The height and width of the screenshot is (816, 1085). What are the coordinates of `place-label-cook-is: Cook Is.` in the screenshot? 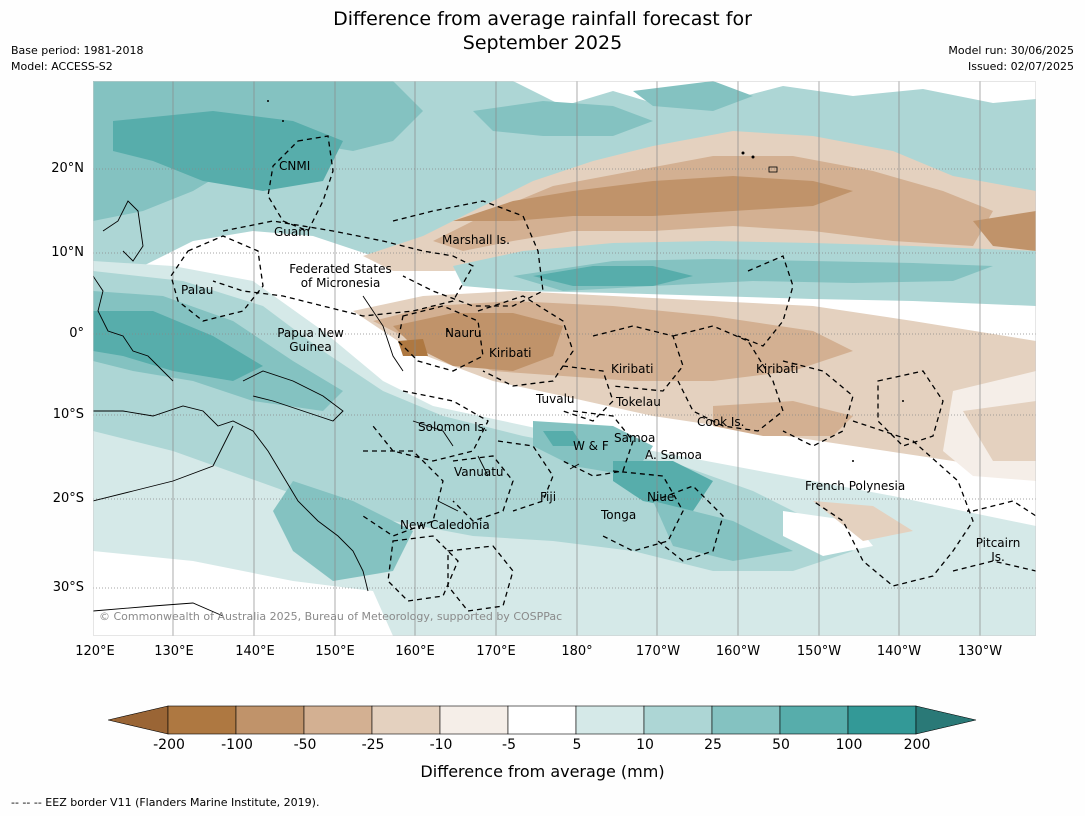 It's located at (721, 422).